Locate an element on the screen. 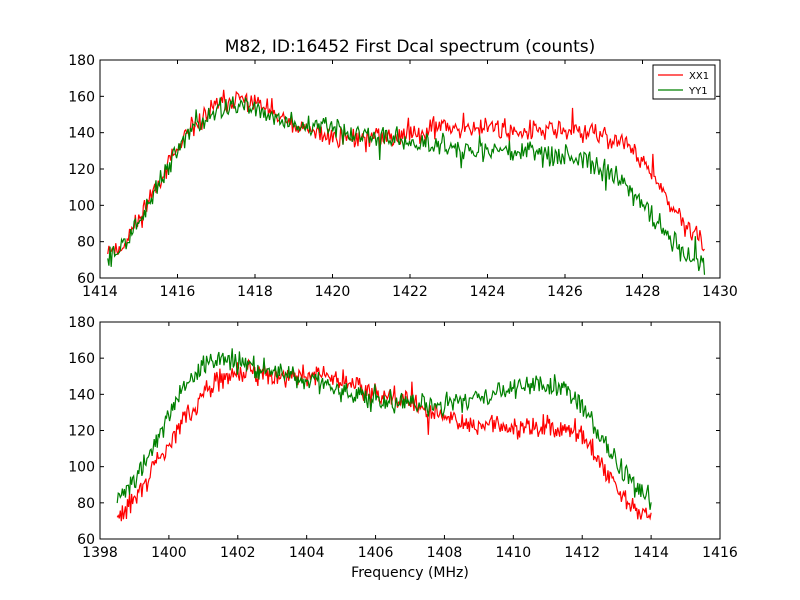 The height and width of the screenshot is (600, 800). x-tick-label: 1398 is located at coordinates (100, 553).